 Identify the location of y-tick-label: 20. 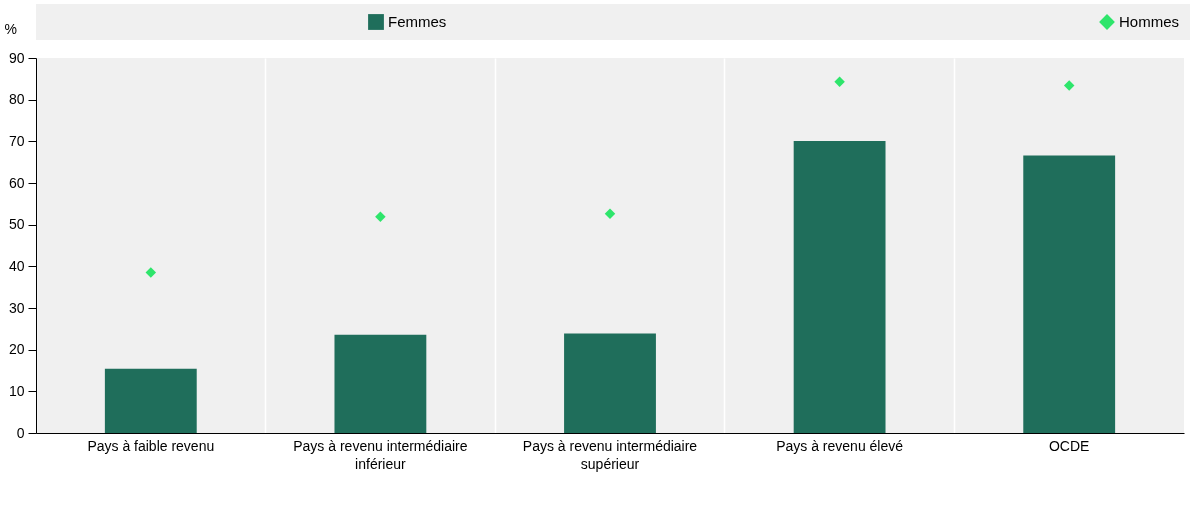
(16, 349).